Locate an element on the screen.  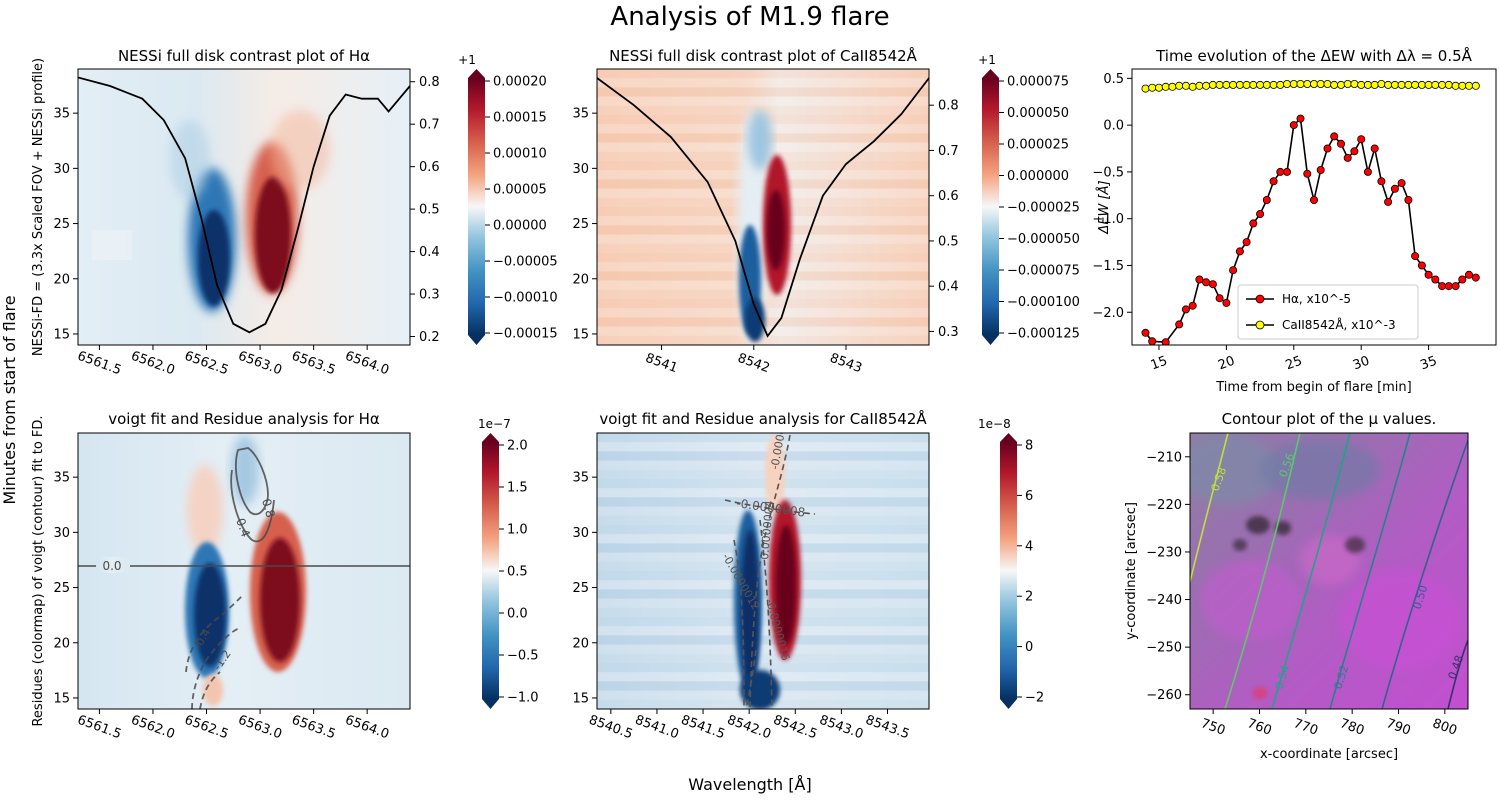
y-tick-label: −210 is located at coordinates (1164, 457).